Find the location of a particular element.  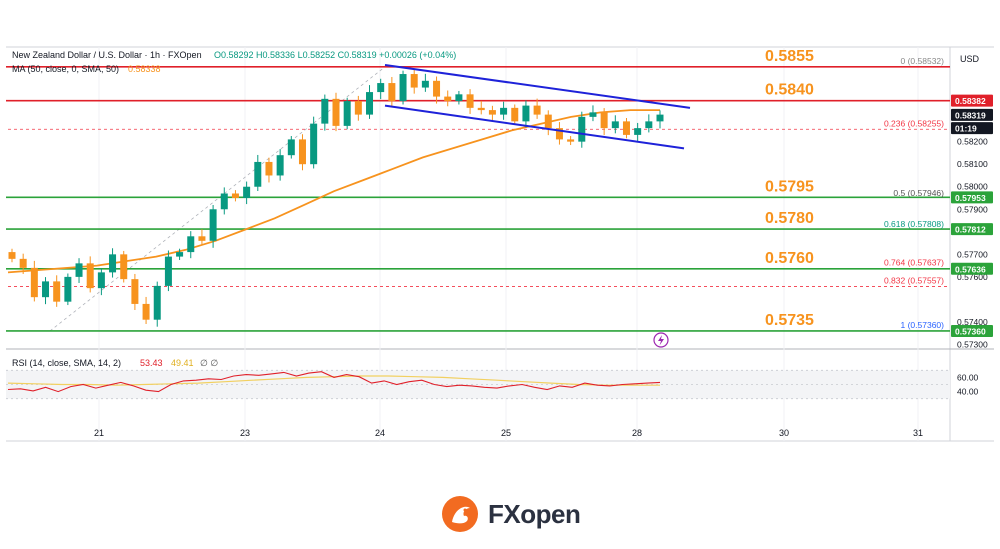

dragon-logo-icon is located at coordinates (460, 514).